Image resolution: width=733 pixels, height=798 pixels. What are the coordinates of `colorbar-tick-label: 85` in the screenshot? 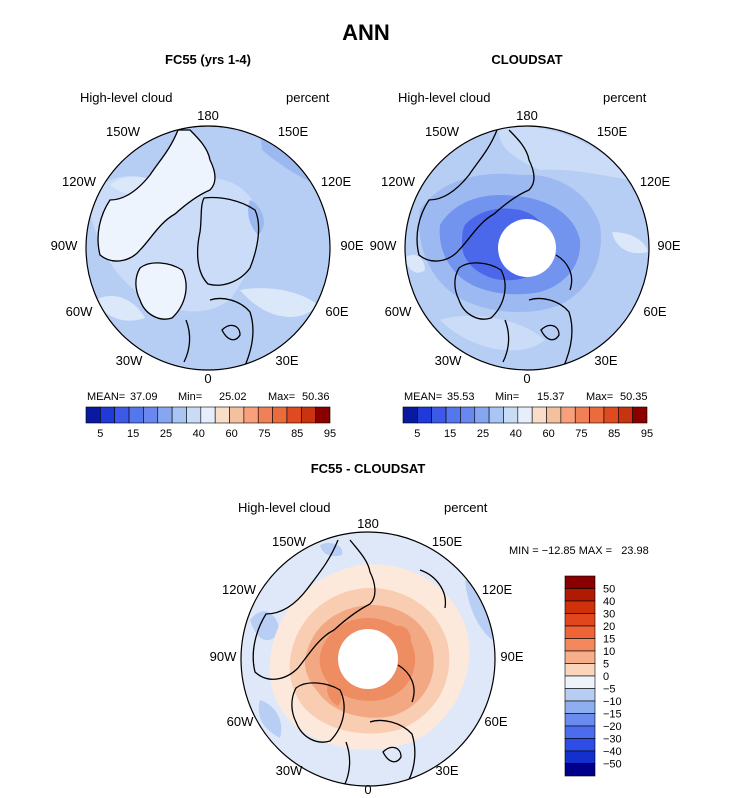 It's located at (297, 434).